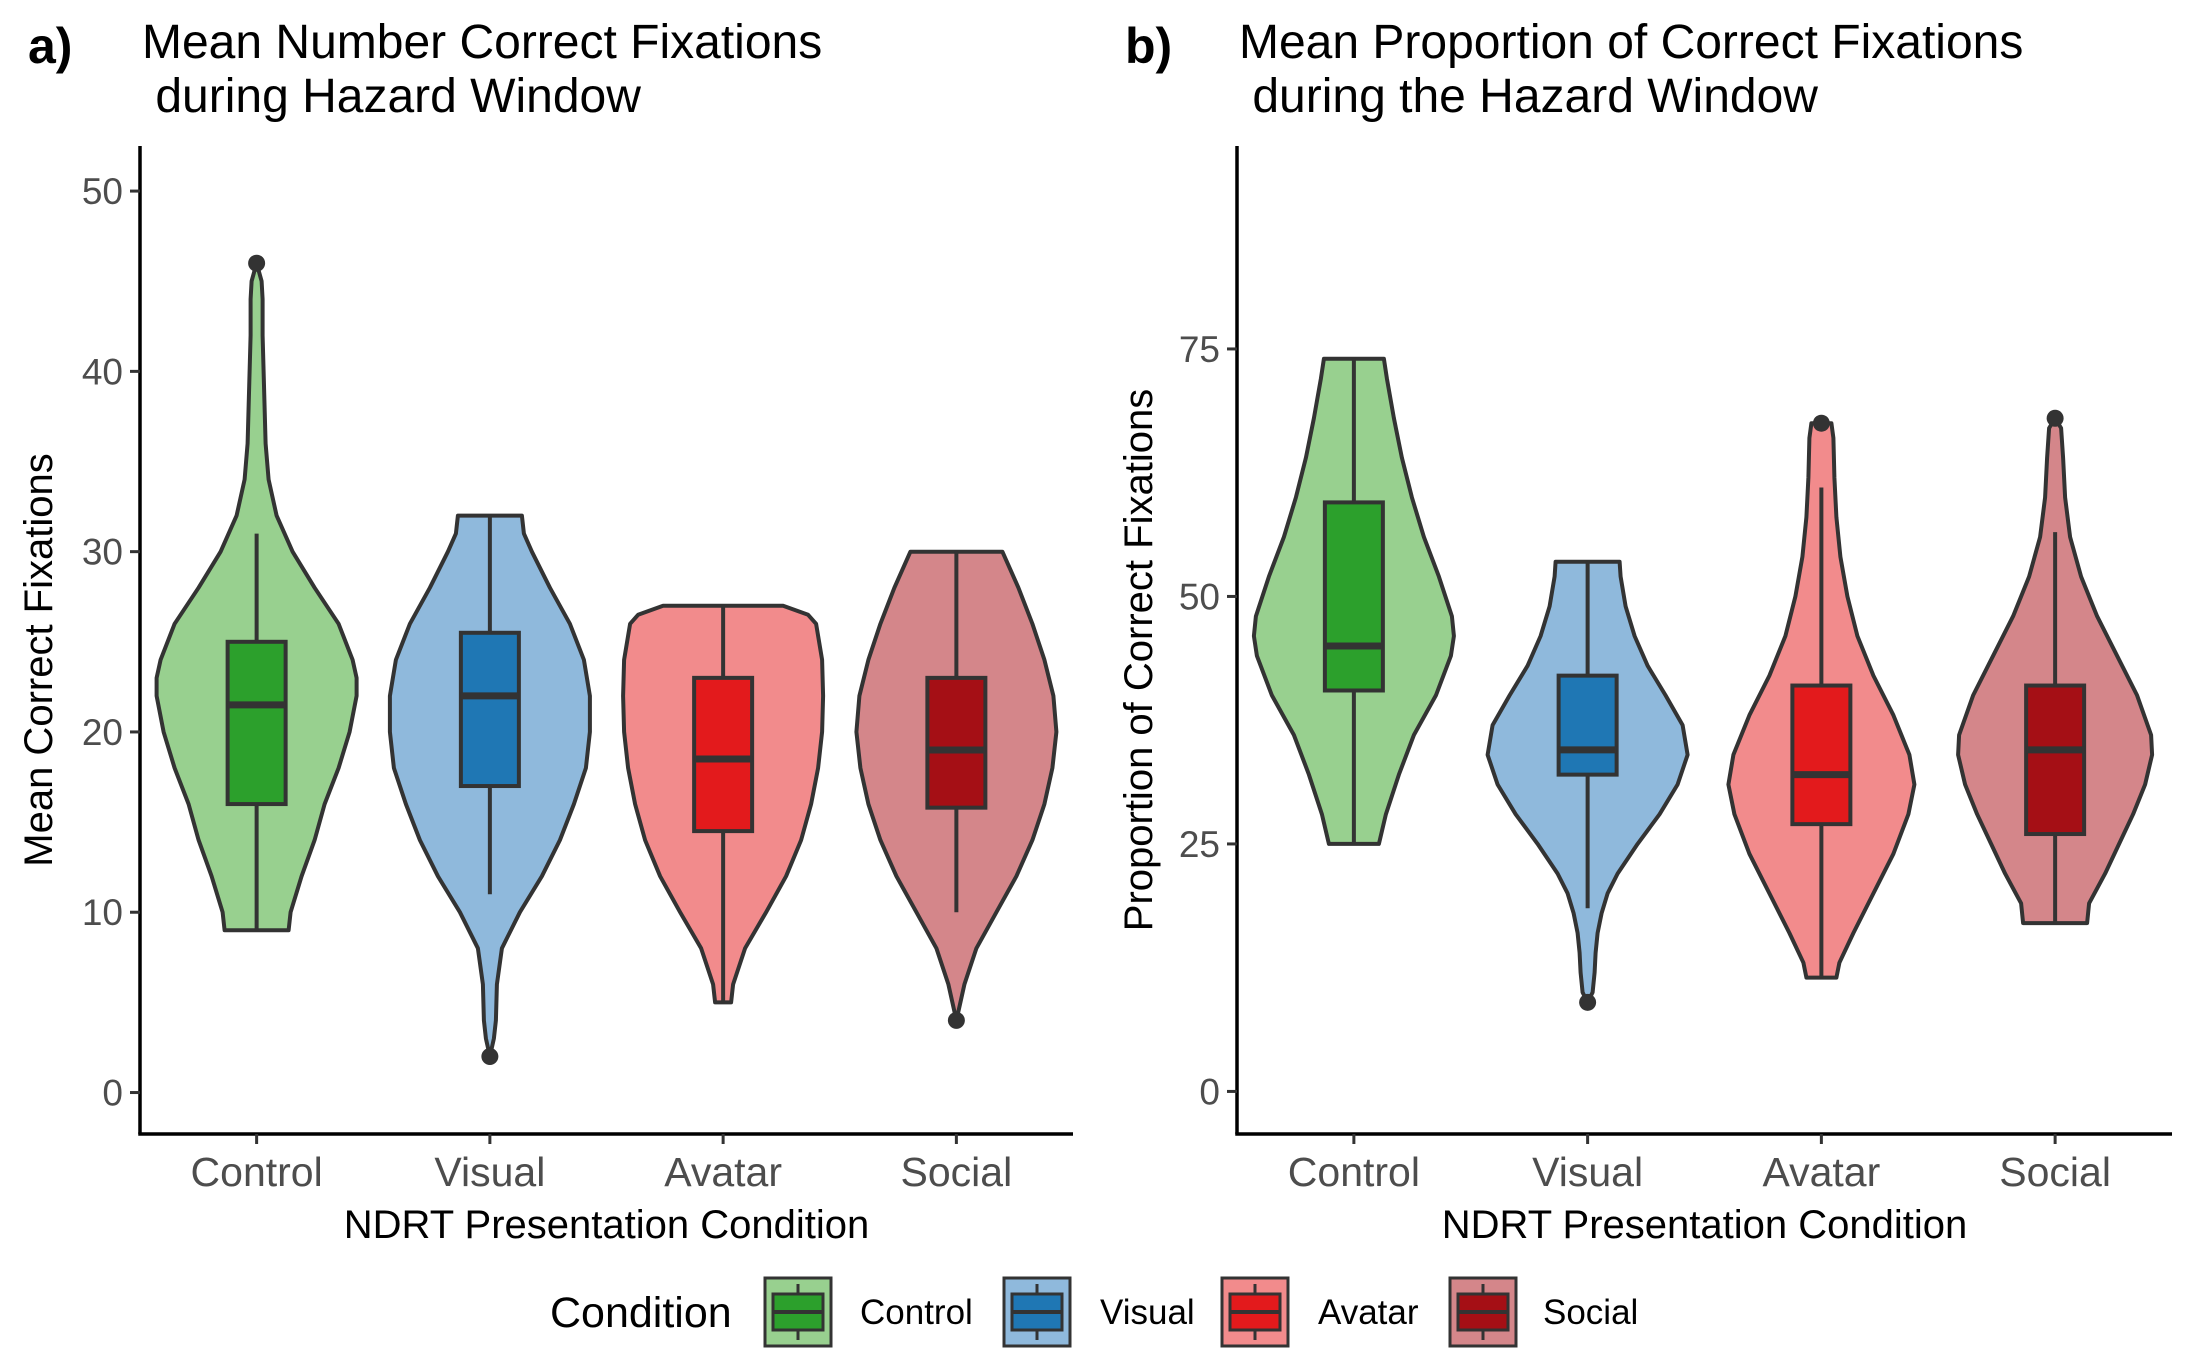 Image resolution: width=2187 pixels, height=1349 pixels. What do you see at coordinates (1368, 1312) in the screenshot?
I see `legend-label: Avatar` at bounding box center [1368, 1312].